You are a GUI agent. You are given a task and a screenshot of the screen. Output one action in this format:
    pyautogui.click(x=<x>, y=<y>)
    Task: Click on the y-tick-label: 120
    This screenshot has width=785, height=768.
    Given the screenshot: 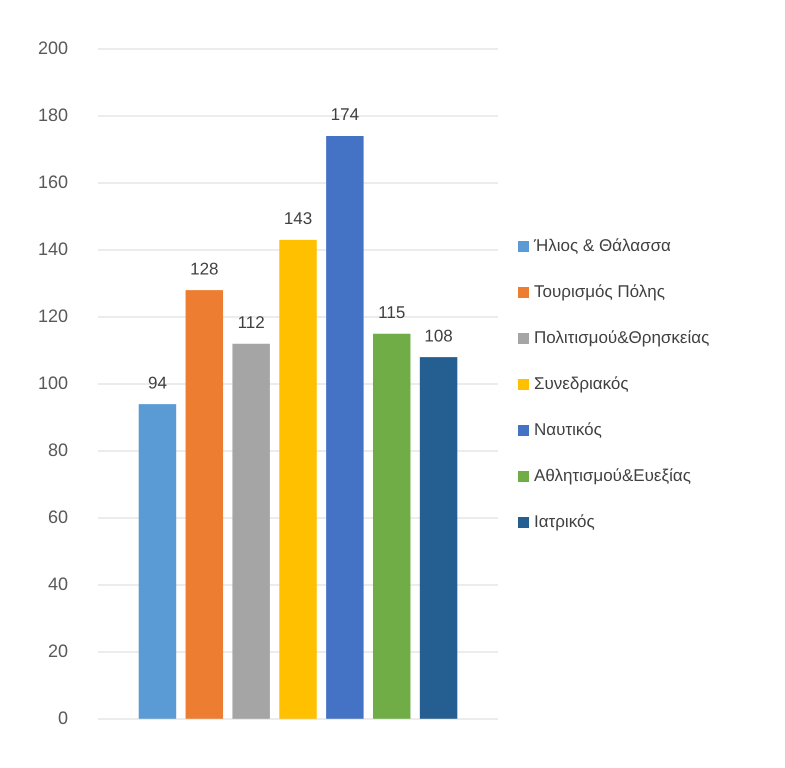 What is the action you would take?
    pyautogui.click(x=53, y=316)
    